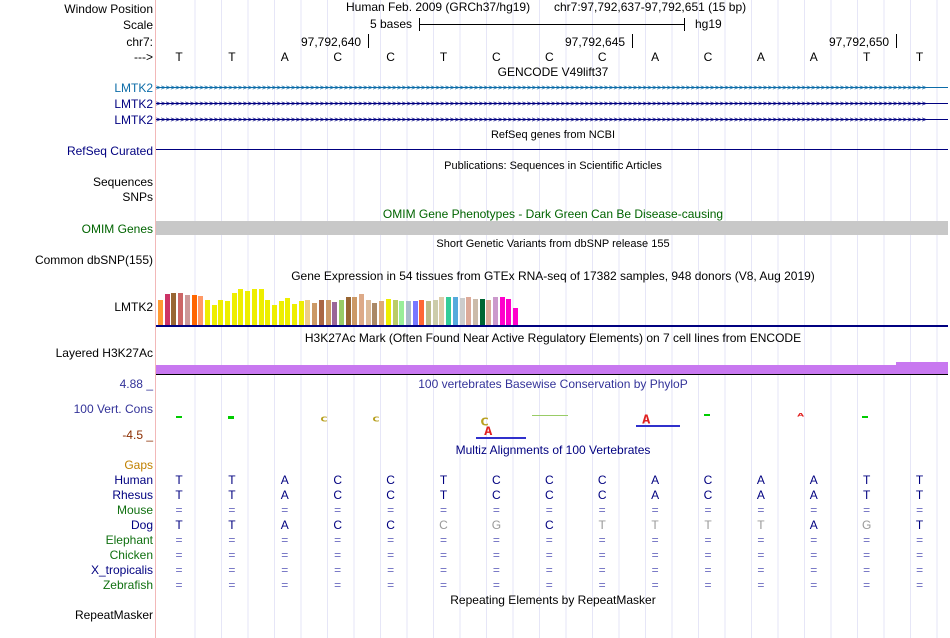 The height and width of the screenshot is (638, 950). I want to click on scale-text: 5 bases, so click(391, 24).